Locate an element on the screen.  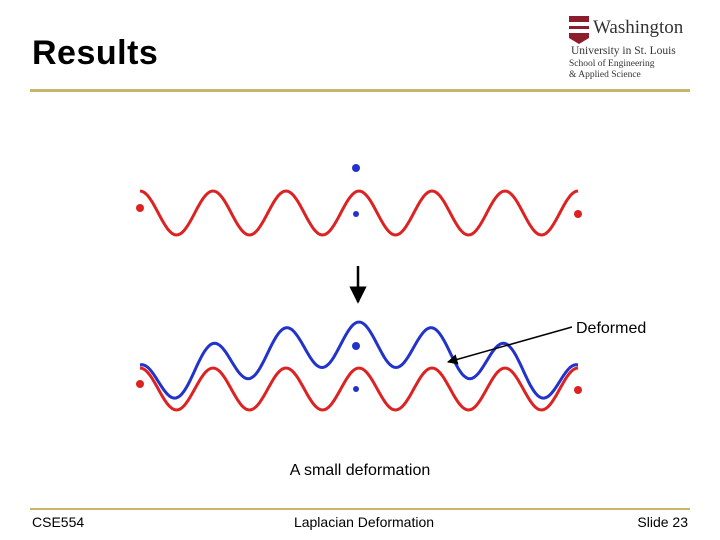
svg-text: School of Engineering is located at coordinates (612, 63).